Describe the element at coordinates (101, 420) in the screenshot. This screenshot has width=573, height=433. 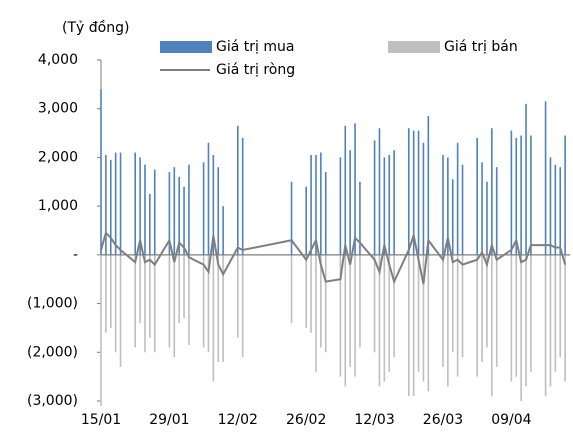
I see `x-tick-label: 15/01` at that location.